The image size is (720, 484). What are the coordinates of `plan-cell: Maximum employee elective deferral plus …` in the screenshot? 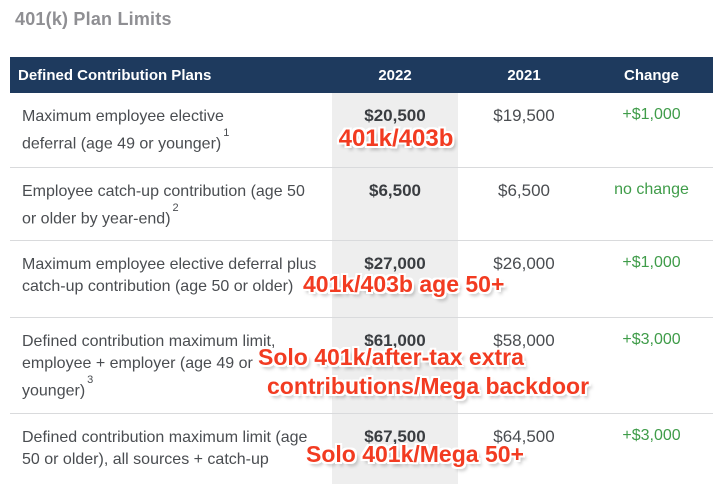 It's located at (171, 279).